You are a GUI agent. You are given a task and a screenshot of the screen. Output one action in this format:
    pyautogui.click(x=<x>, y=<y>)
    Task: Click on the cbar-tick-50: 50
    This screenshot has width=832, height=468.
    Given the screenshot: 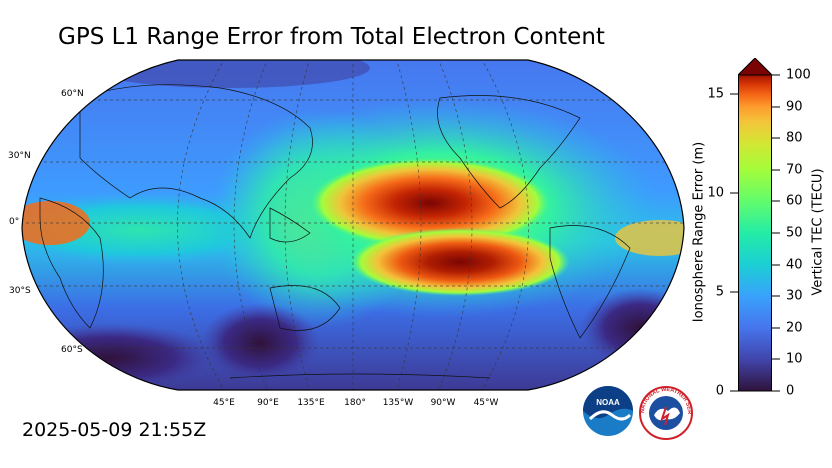 What is the action you would take?
    pyautogui.click(x=794, y=233)
    